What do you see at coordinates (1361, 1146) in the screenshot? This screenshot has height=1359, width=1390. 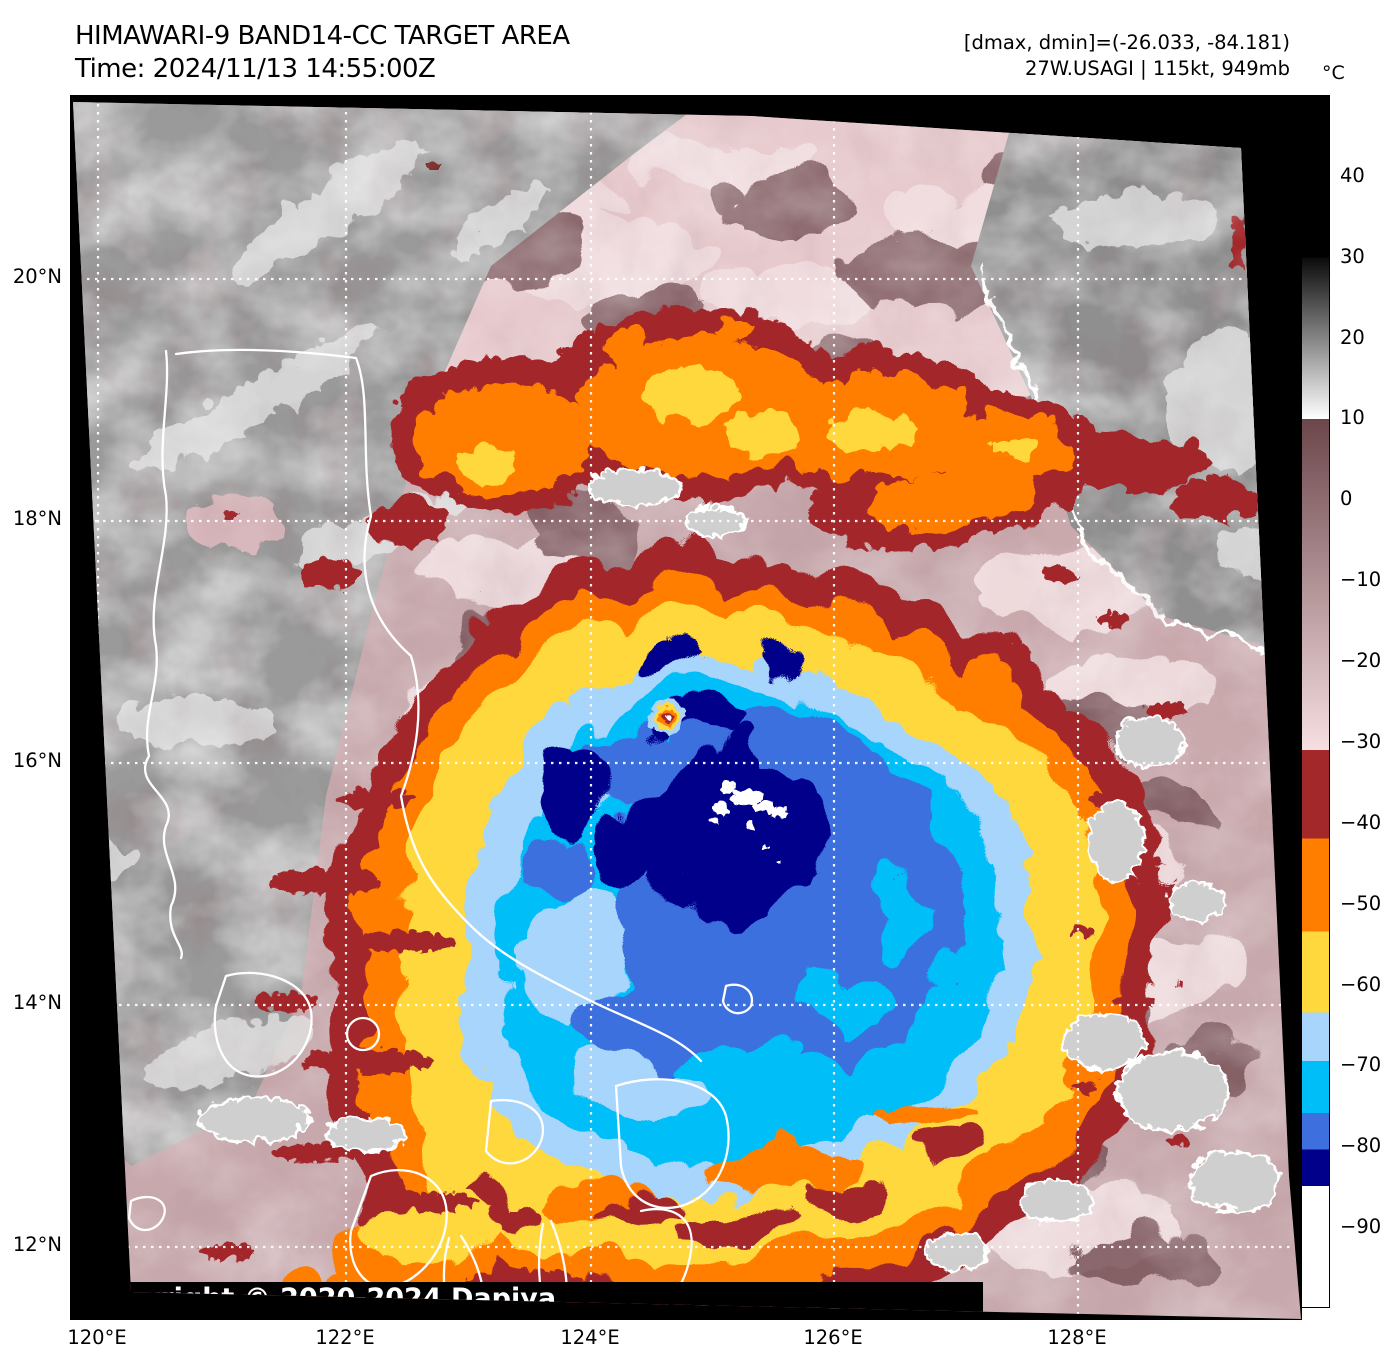 I see `colorbar-tick-label: −80` at bounding box center [1361, 1146].